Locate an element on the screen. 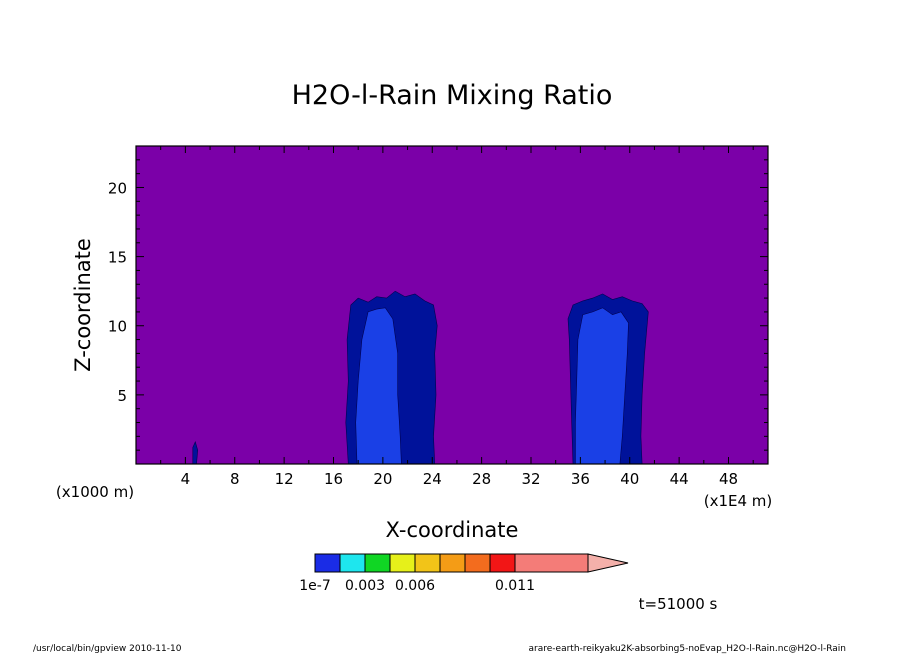 The image size is (904, 654). chart-title: H2O-l-Rain Mixing Ratio is located at coordinates (452, 95).